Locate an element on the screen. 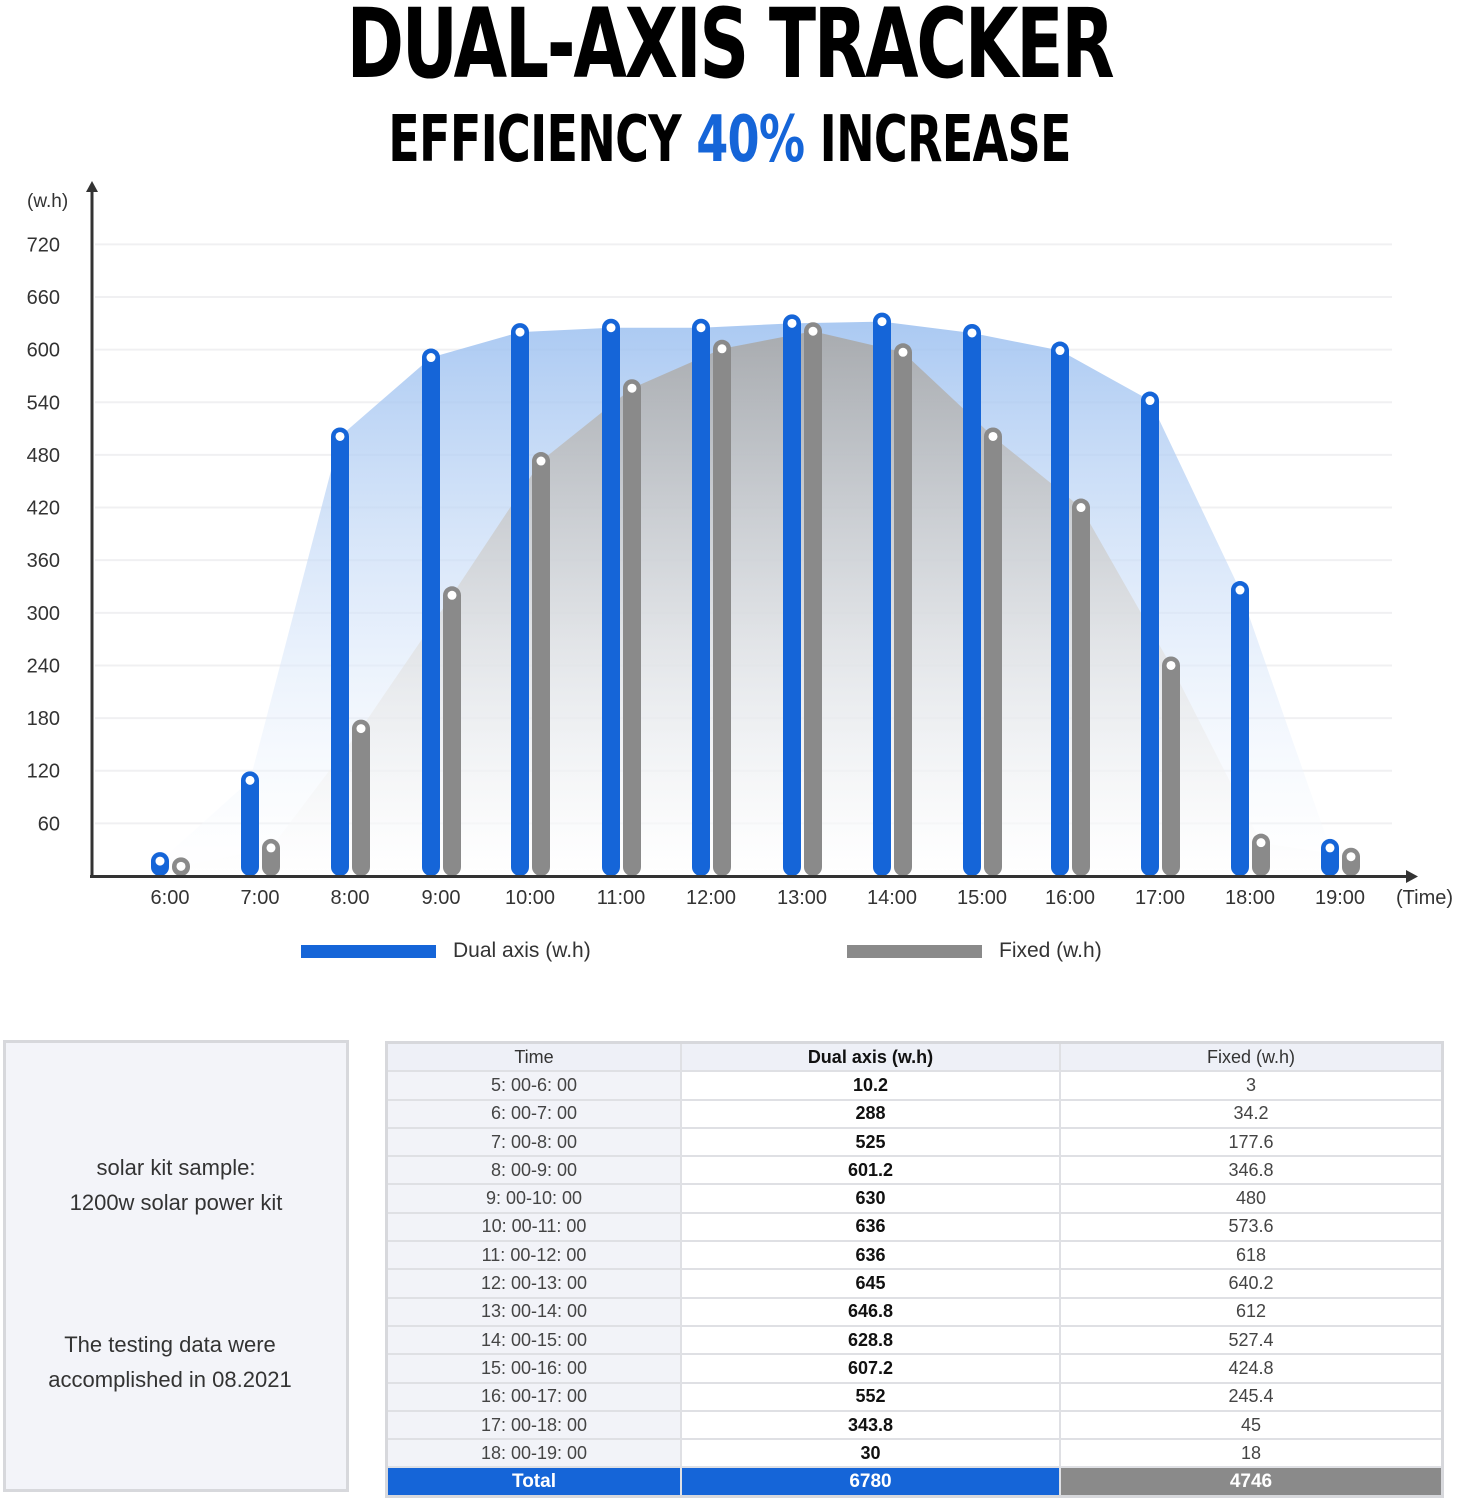  legend-label-fixed: Fixed (w.h) is located at coordinates (1050, 950).